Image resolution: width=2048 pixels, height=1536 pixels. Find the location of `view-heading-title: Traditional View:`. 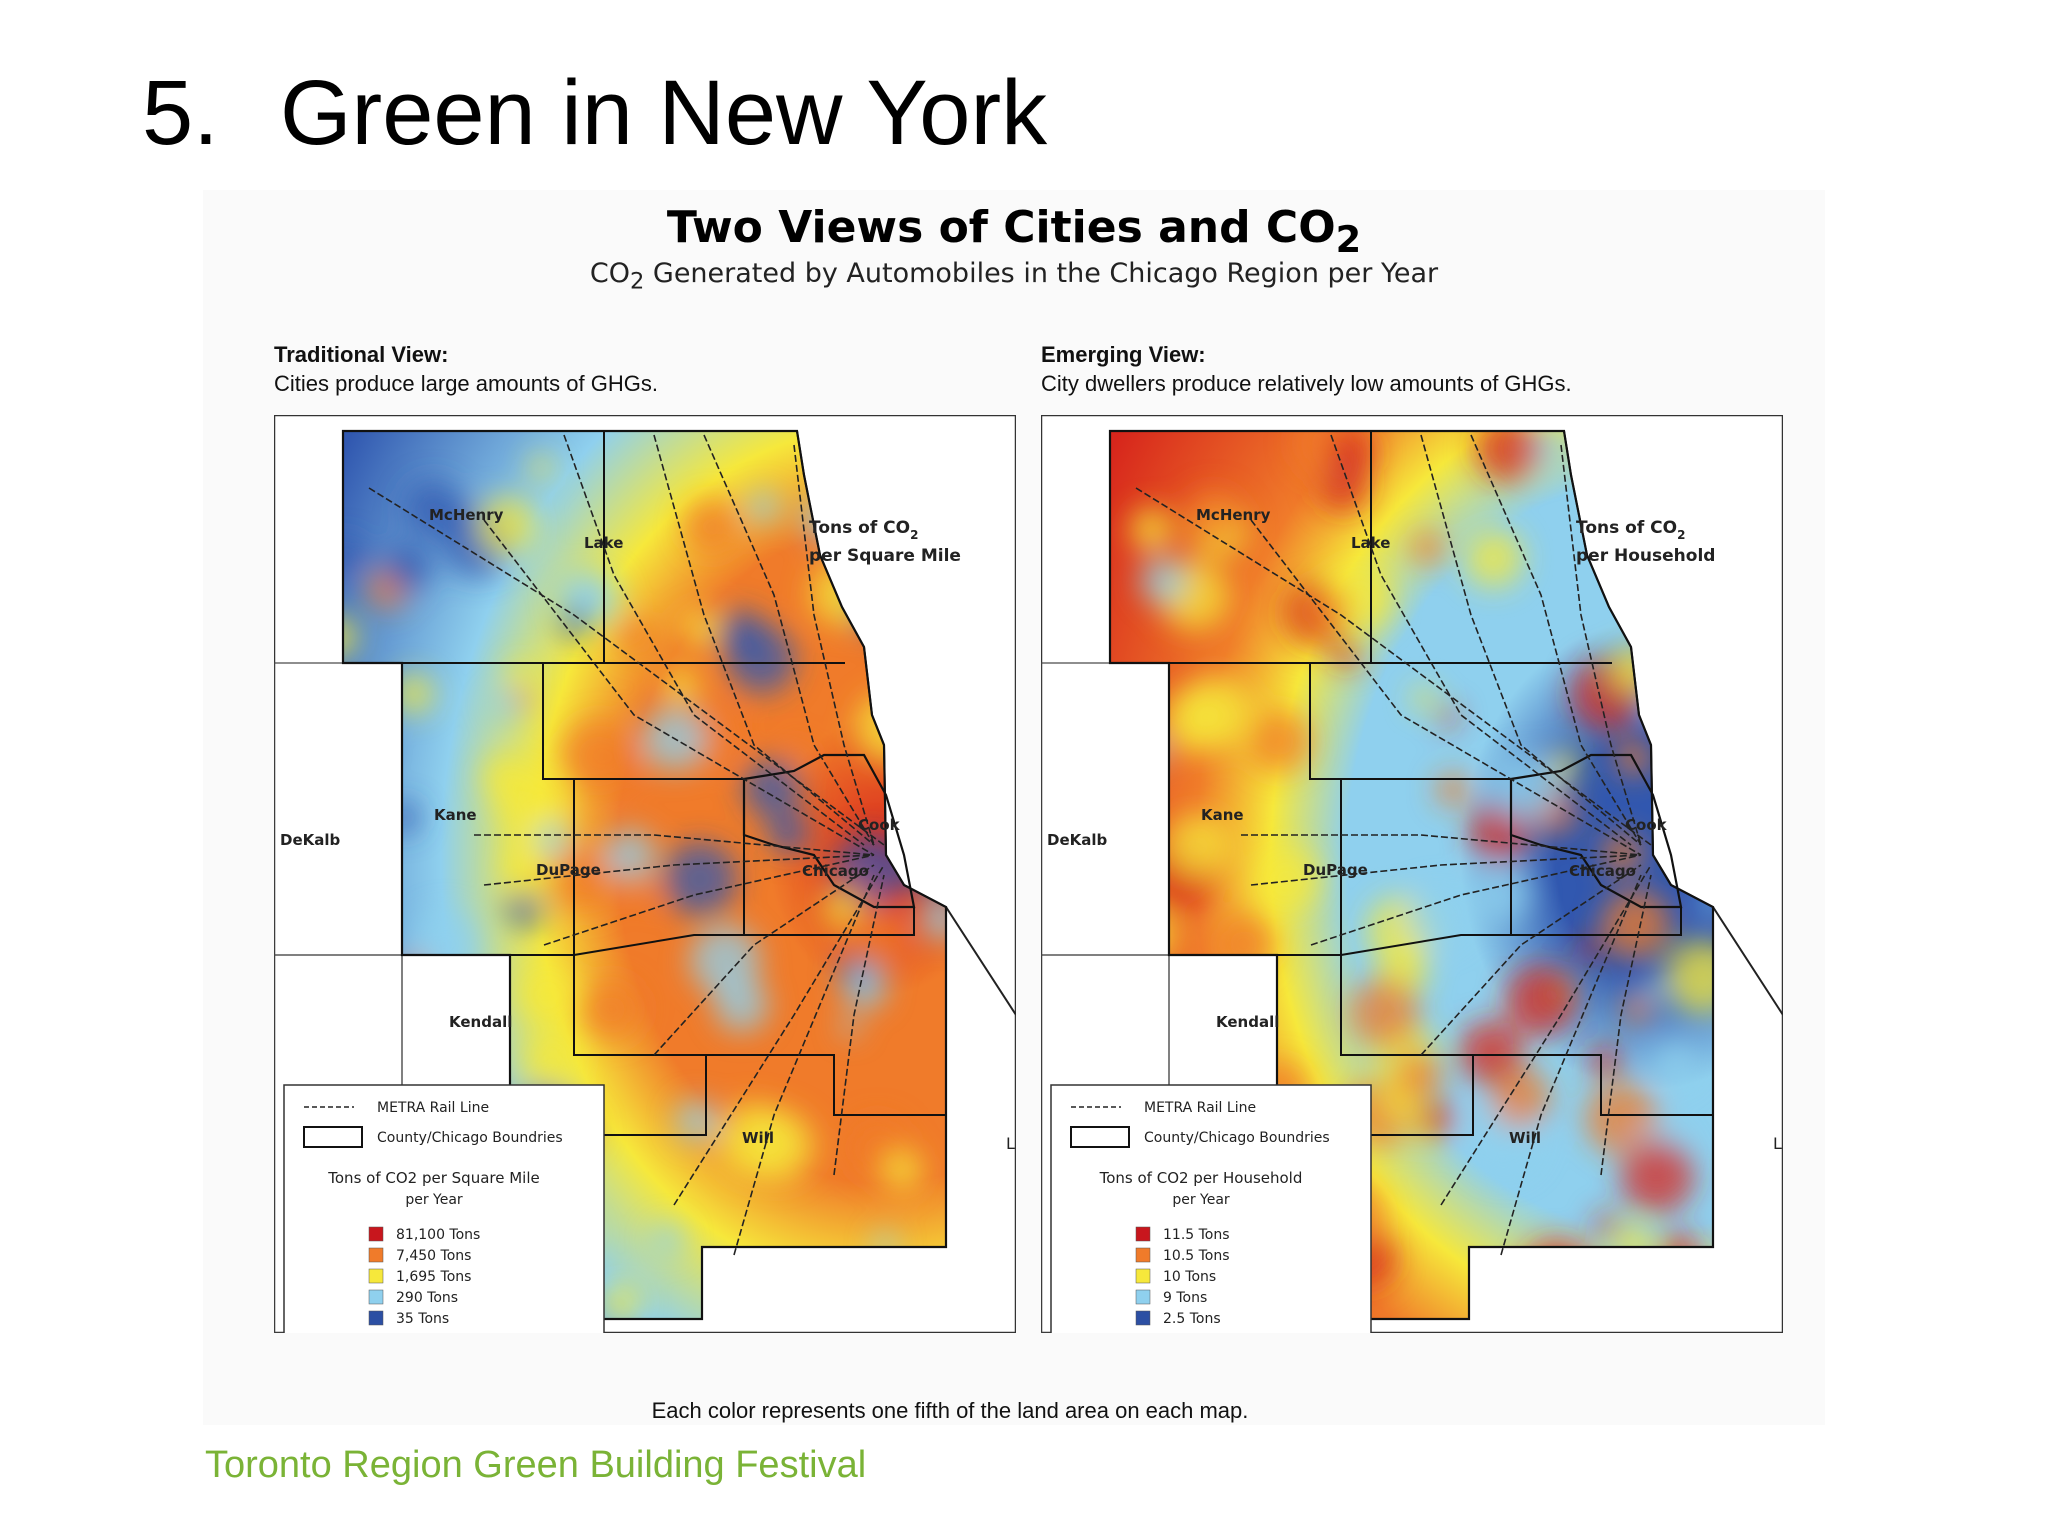

view-heading-title: Traditional View: is located at coordinates (361, 354).